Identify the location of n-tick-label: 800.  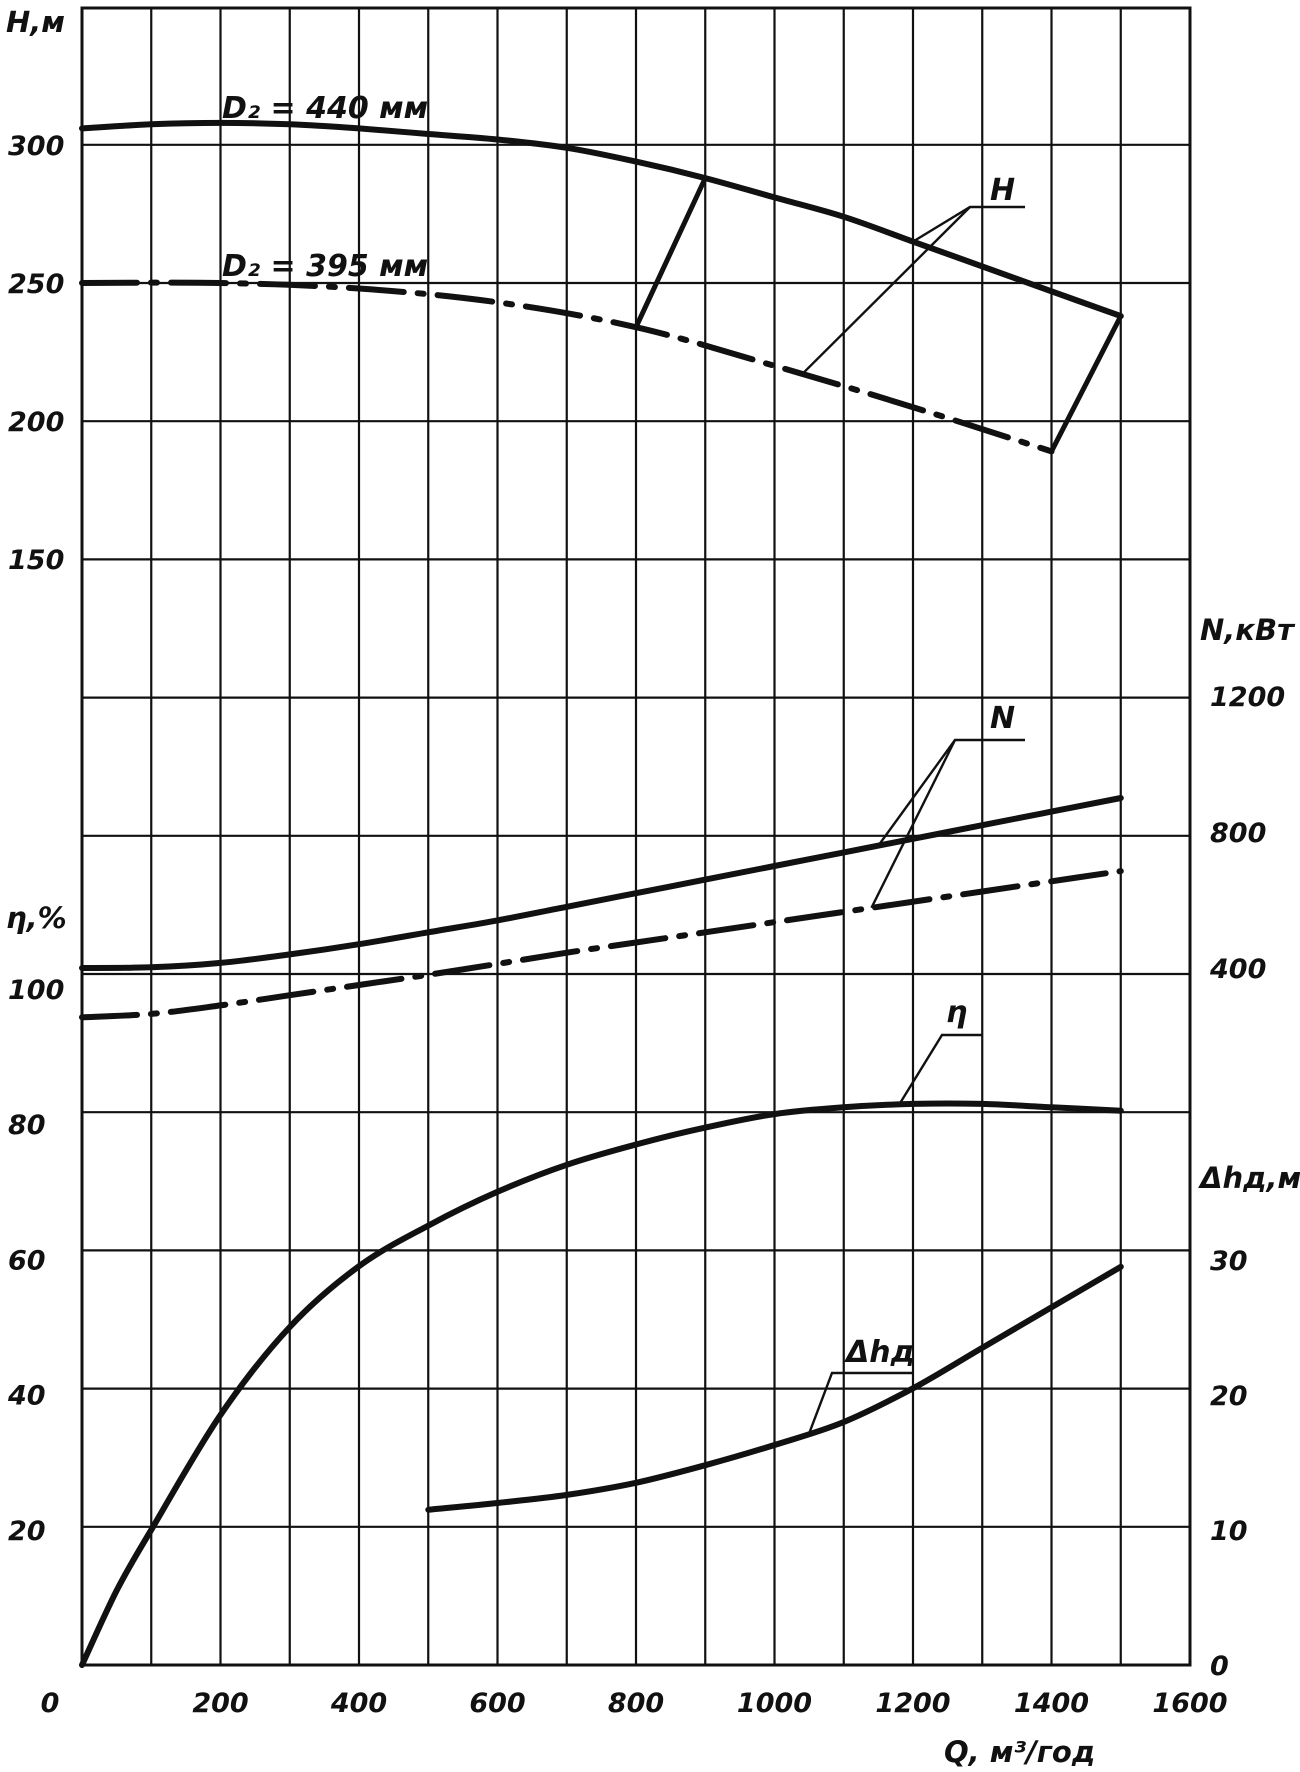
(1238, 833).